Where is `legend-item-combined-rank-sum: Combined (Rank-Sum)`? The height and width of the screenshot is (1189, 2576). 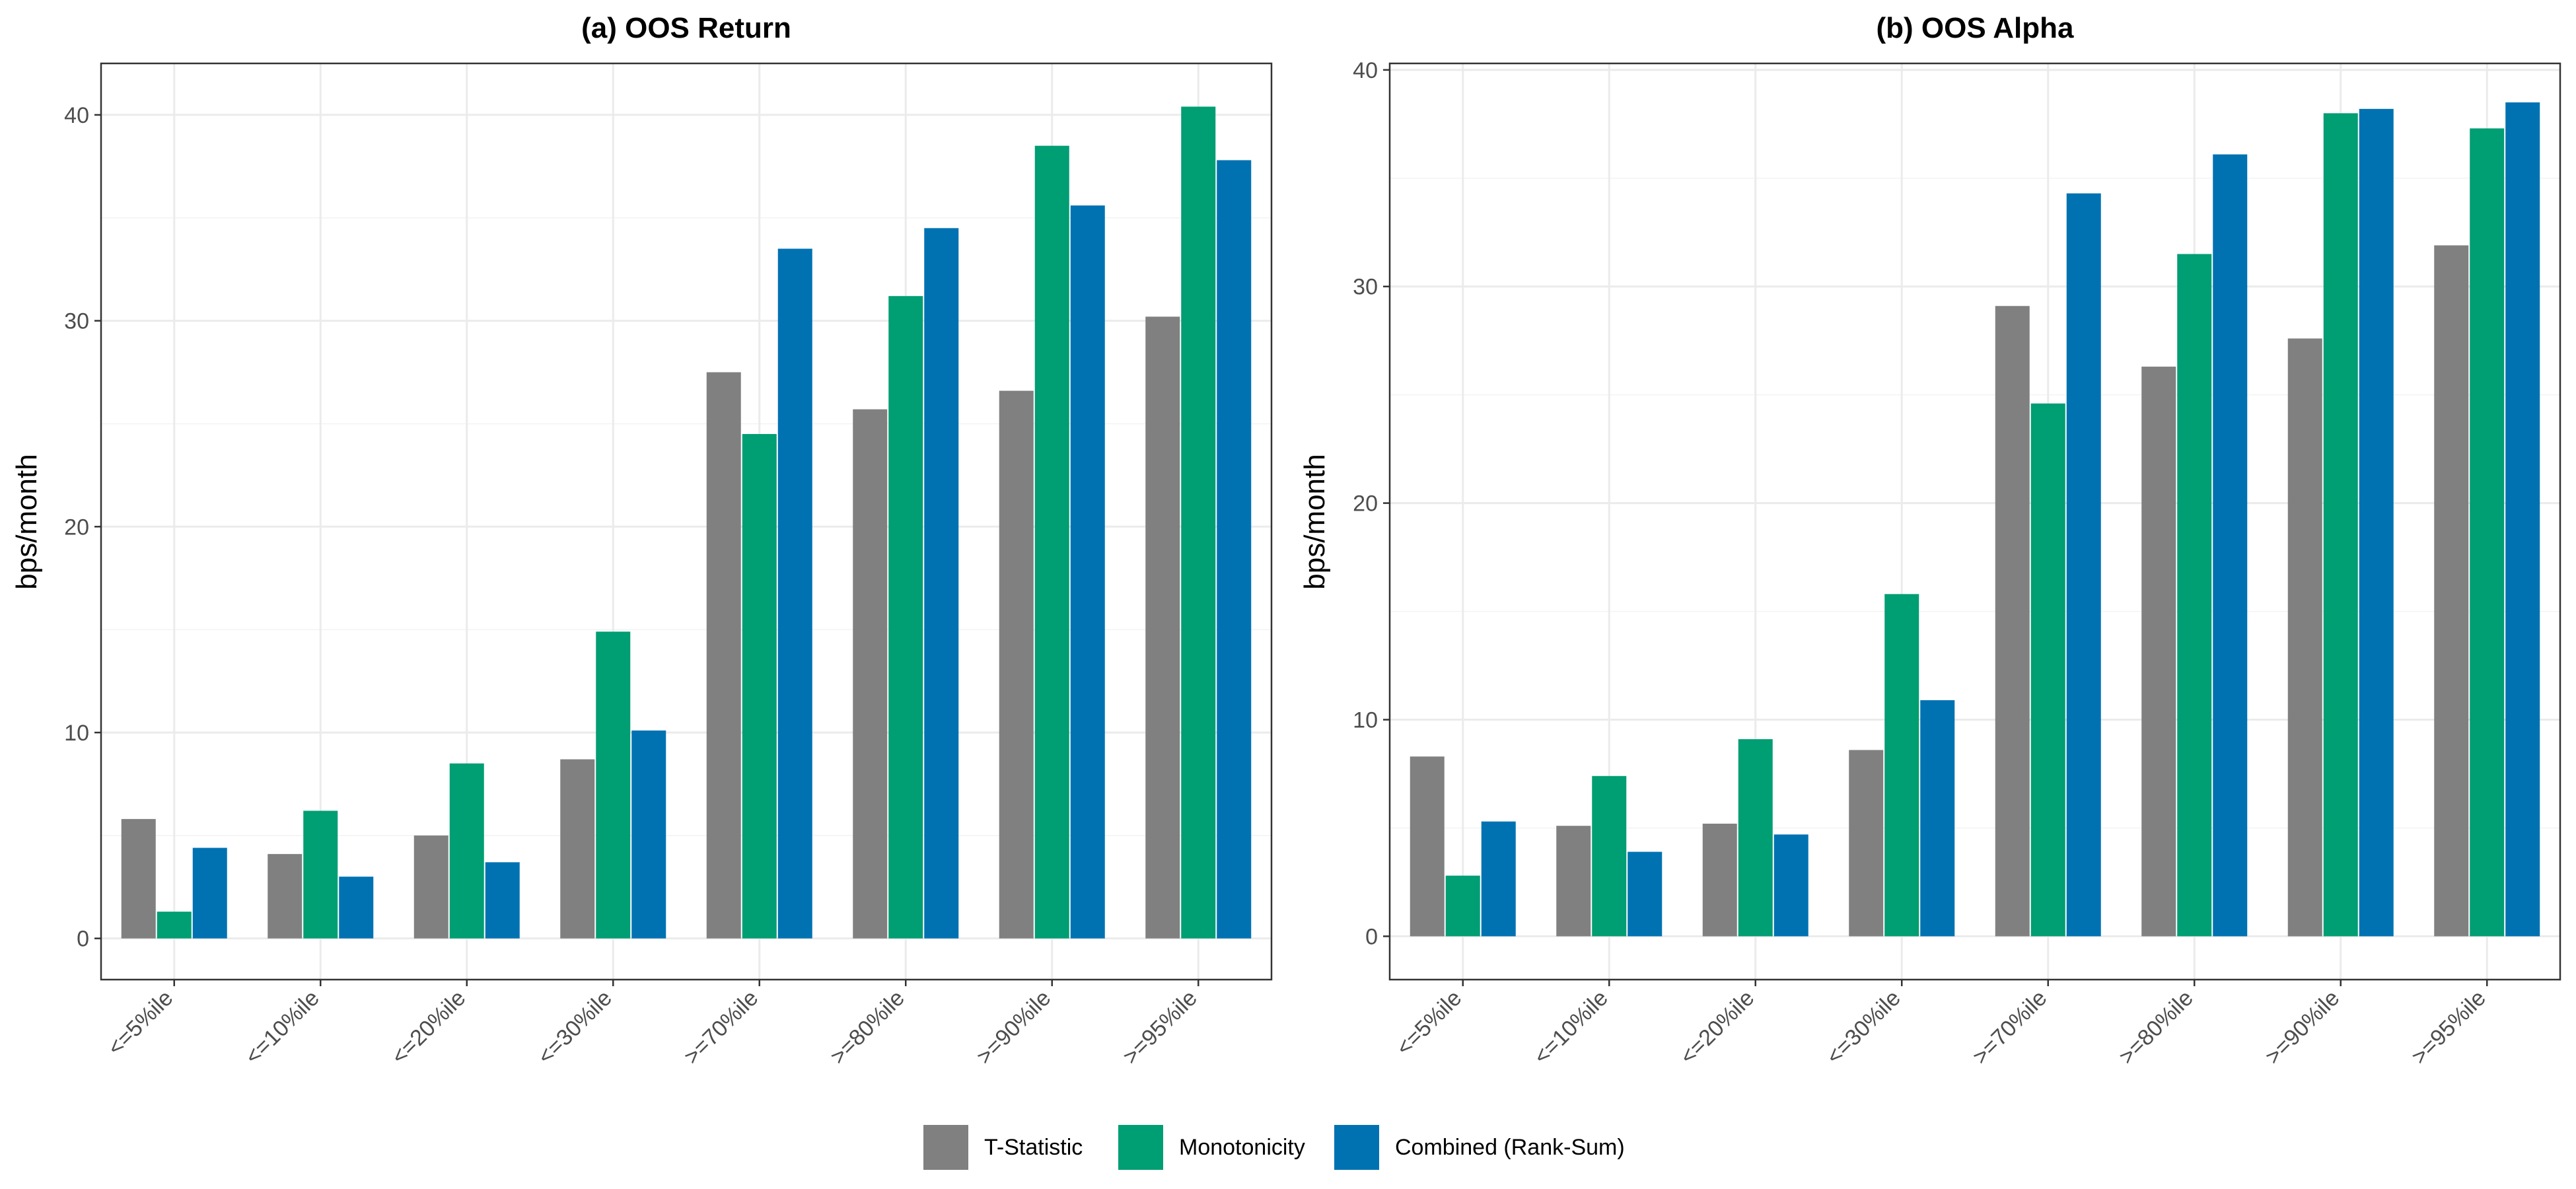
legend-item-combined-rank-sum: Combined (Rank-Sum) is located at coordinates (1479, 1147).